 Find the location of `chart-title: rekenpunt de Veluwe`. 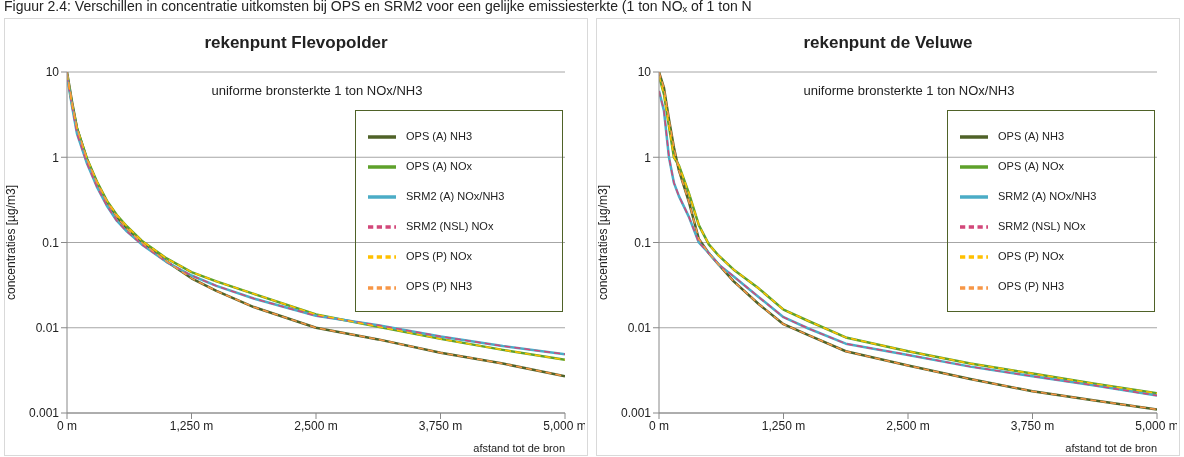

chart-title: rekenpunt de Veluwe is located at coordinates (888, 43).